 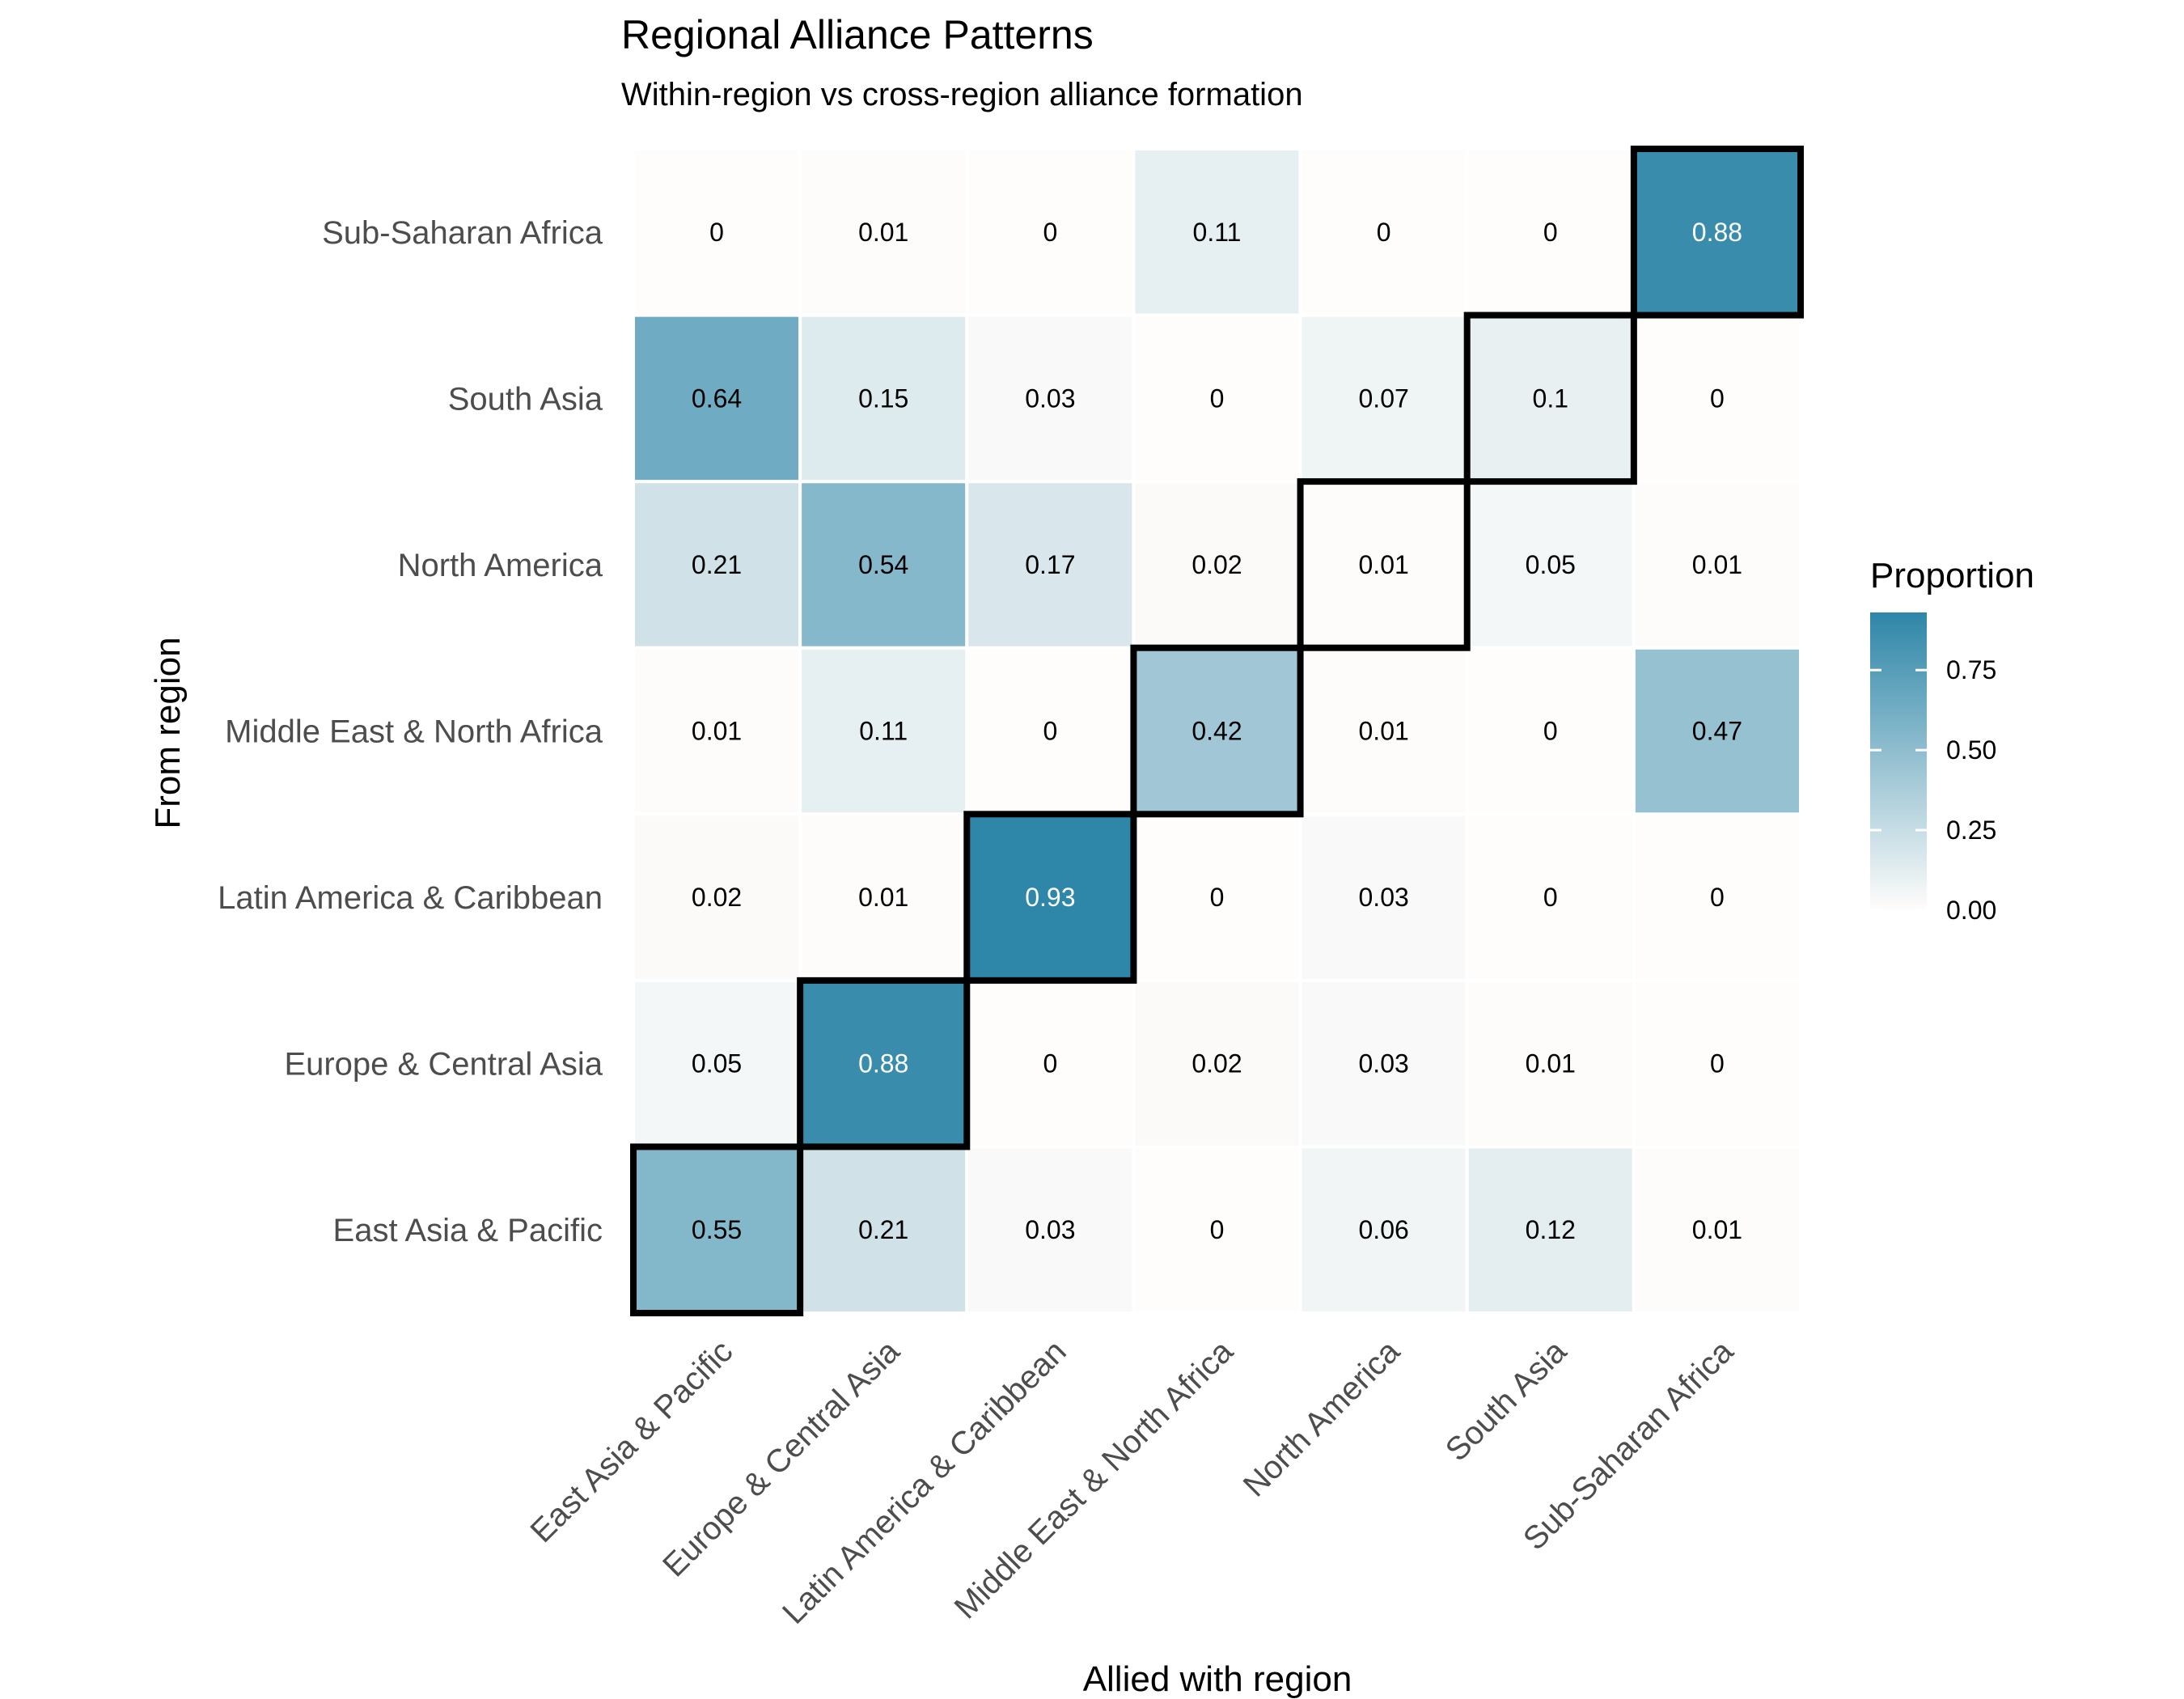 What do you see at coordinates (1050, 564) in the screenshot?
I see `cell-value-label: 0.17` at bounding box center [1050, 564].